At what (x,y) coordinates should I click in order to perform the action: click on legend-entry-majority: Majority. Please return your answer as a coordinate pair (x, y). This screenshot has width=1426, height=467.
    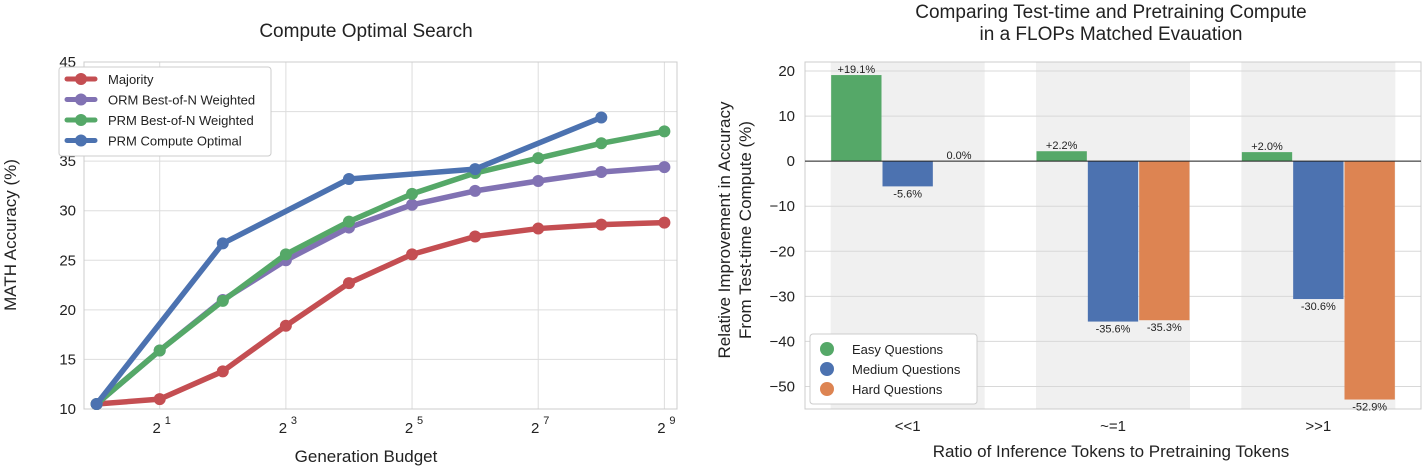
    Looking at the image, I should click on (109, 79).